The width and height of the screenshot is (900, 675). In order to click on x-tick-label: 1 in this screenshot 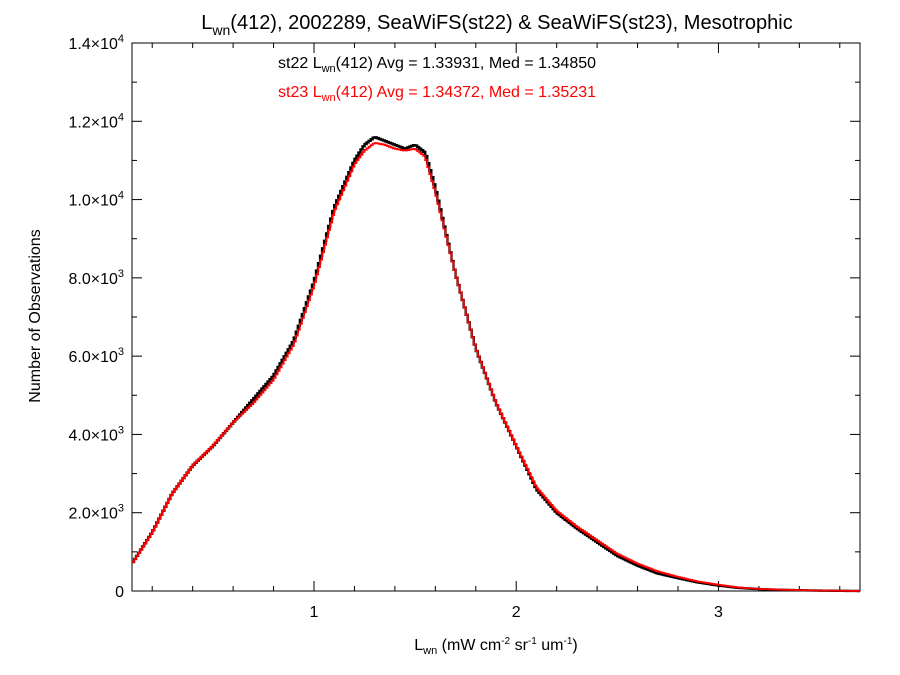, I will do `click(314, 612)`.